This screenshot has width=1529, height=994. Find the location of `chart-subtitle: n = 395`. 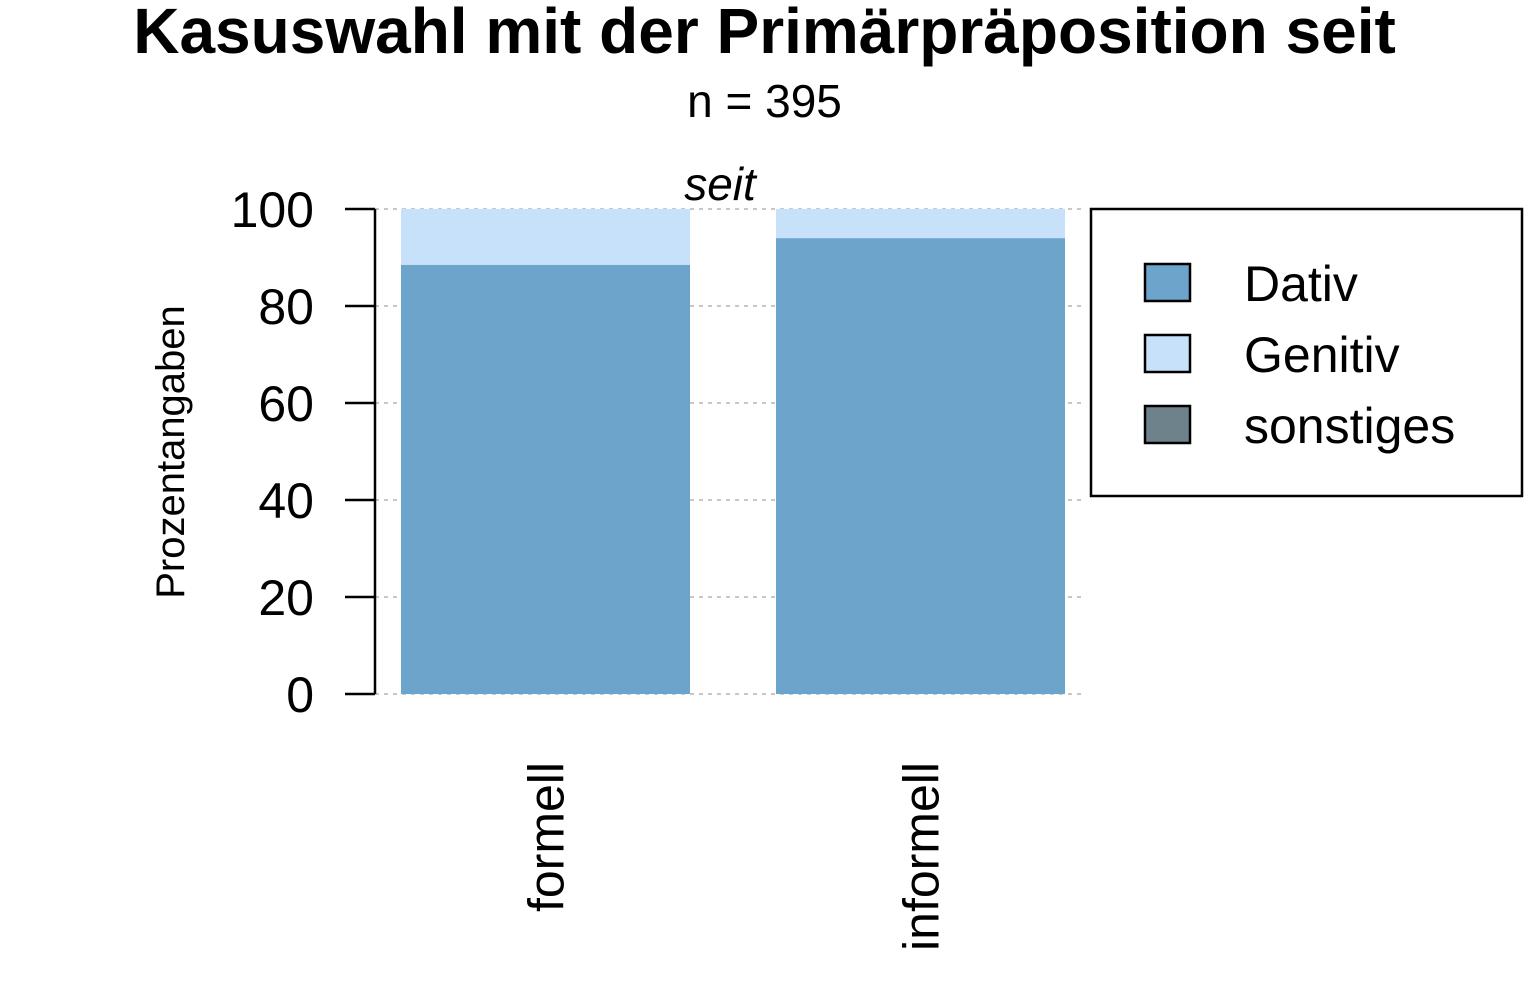

chart-subtitle: n = 395 is located at coordinates (764, 101).